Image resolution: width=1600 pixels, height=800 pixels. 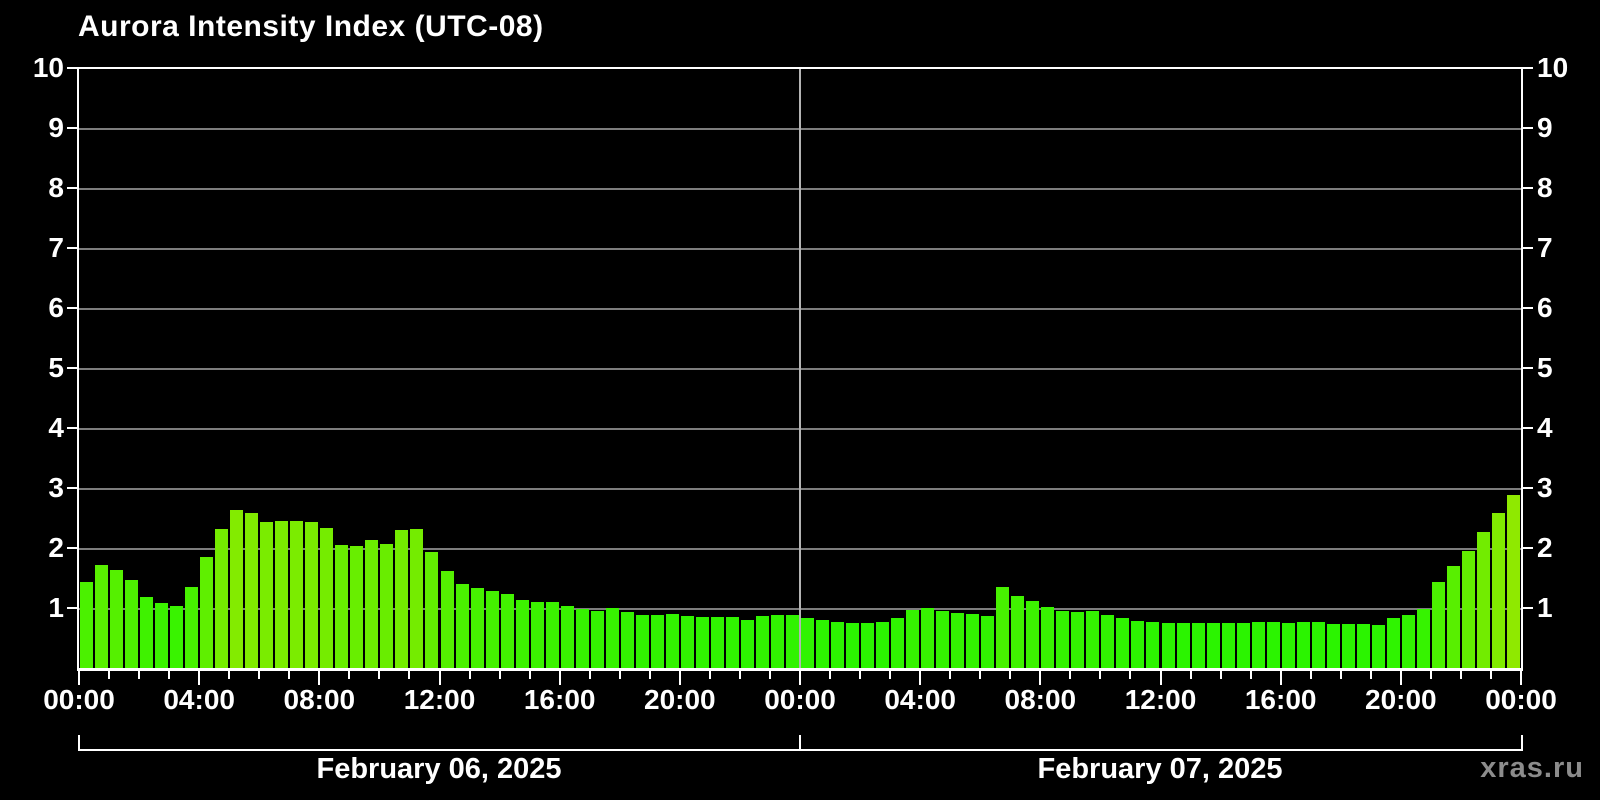 I want to click on plot-frame-top, so click(x=800, y=68).